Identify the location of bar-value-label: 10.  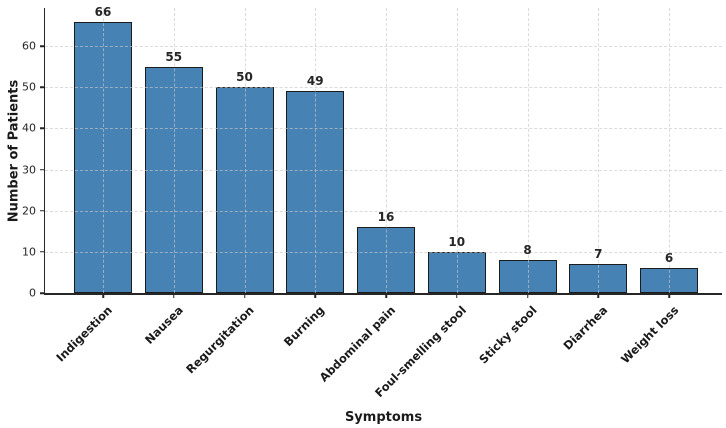
(457, 241).